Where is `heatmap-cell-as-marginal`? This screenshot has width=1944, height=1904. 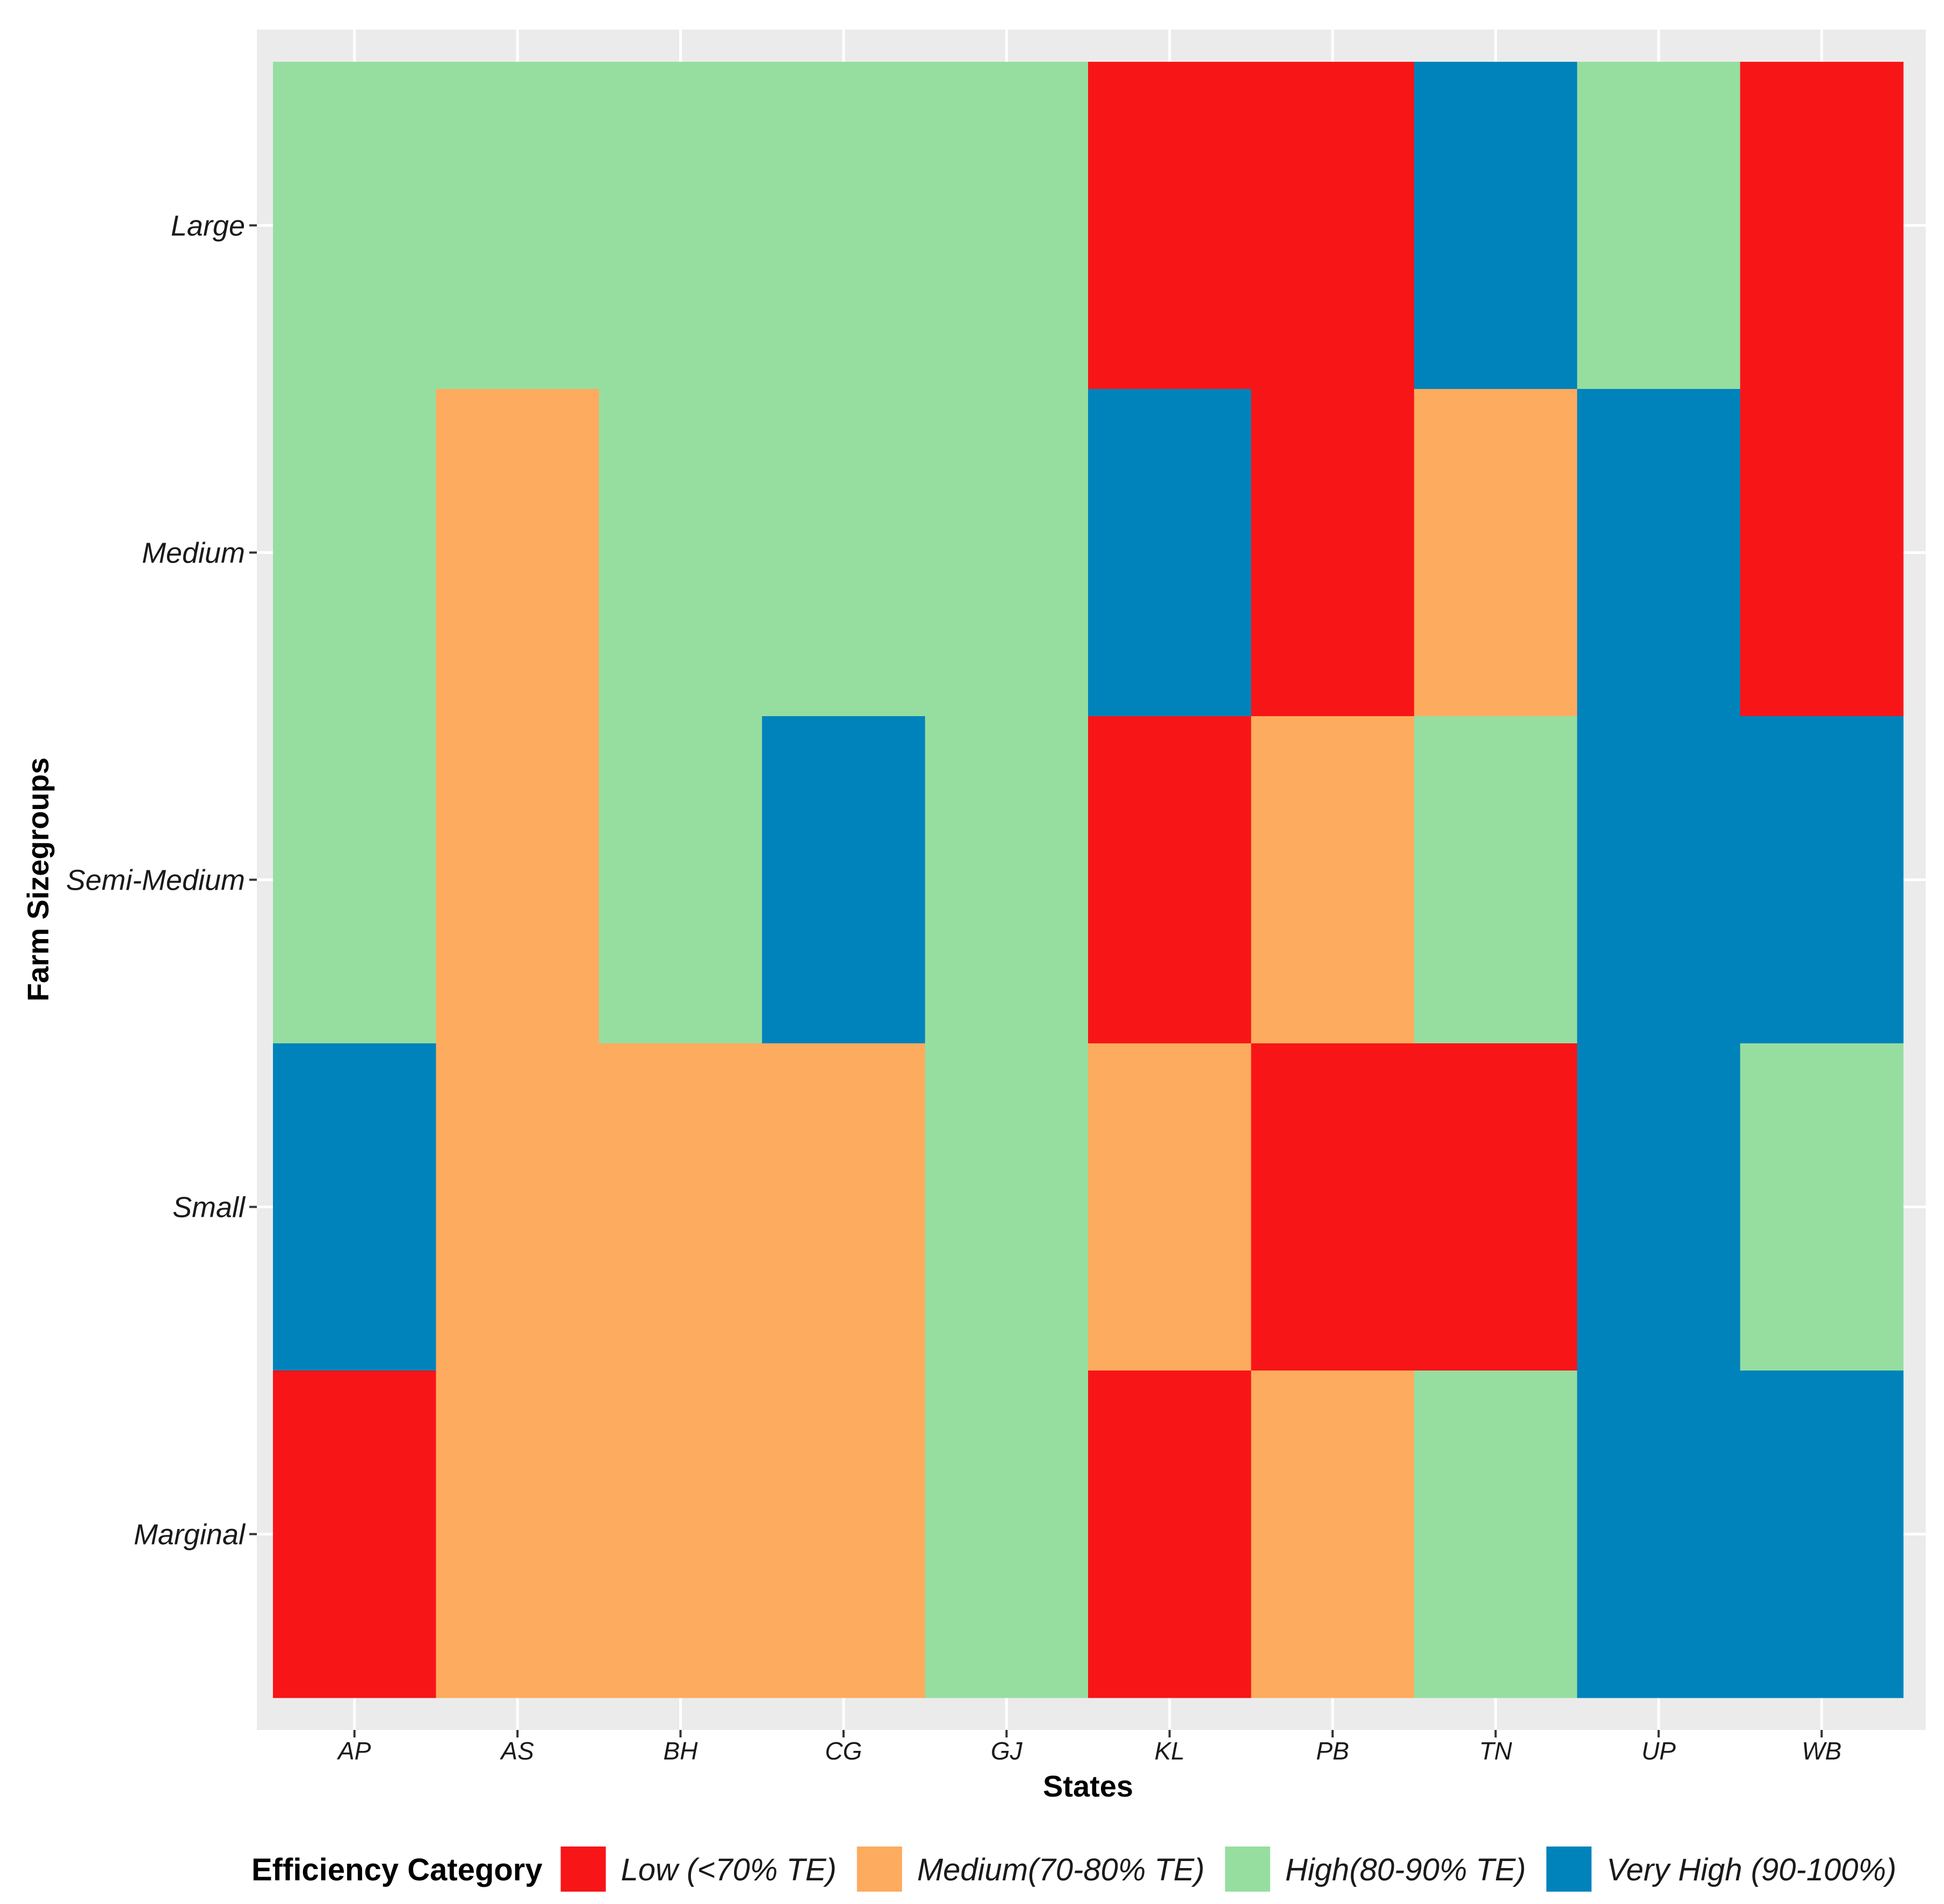 heatmap-cell-as-marginal is located at coordinates (518, 1534).